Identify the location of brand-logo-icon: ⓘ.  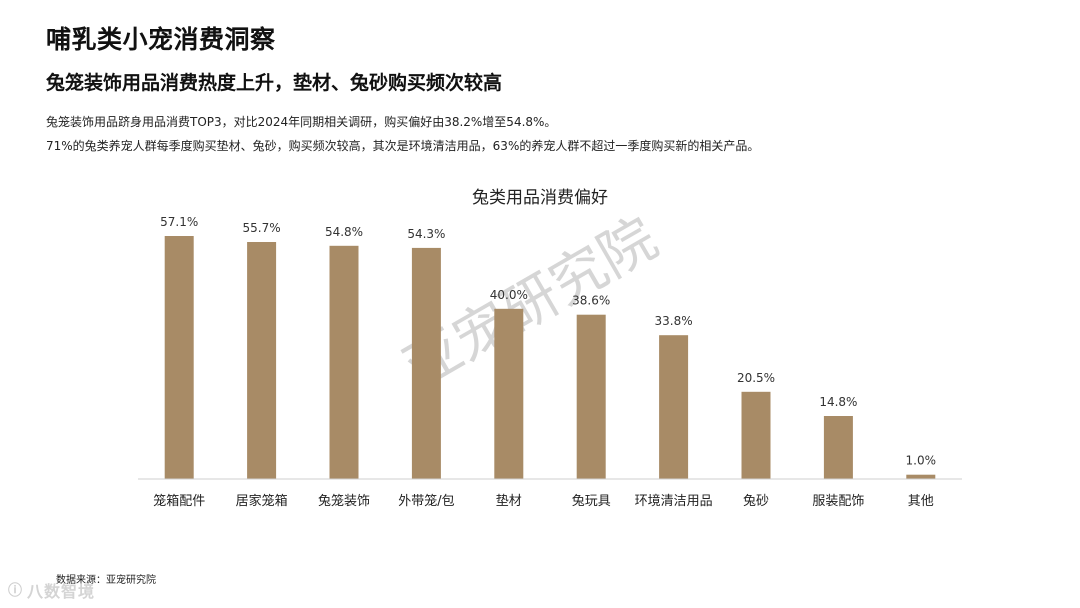
(15, 591).